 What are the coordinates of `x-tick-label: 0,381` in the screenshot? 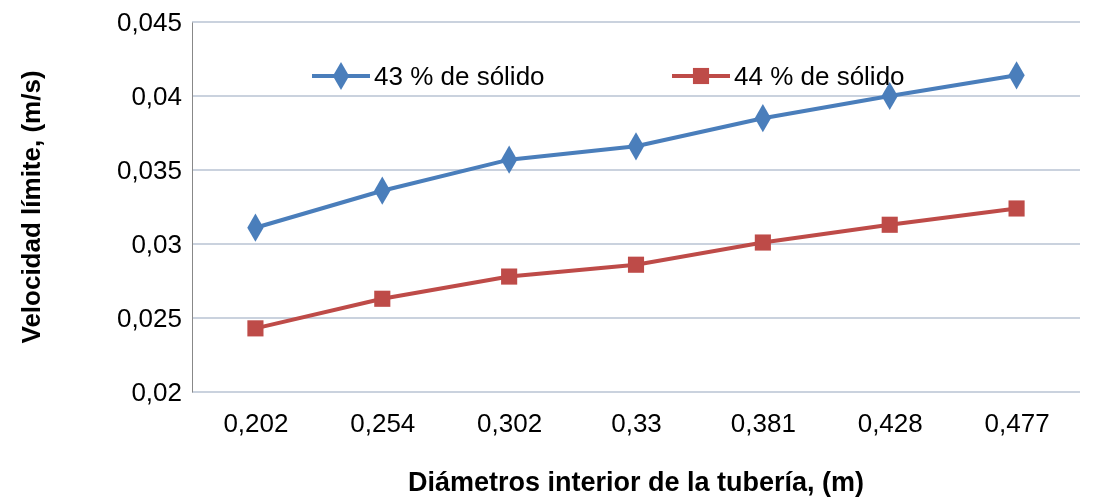 It's located at (763, 423).